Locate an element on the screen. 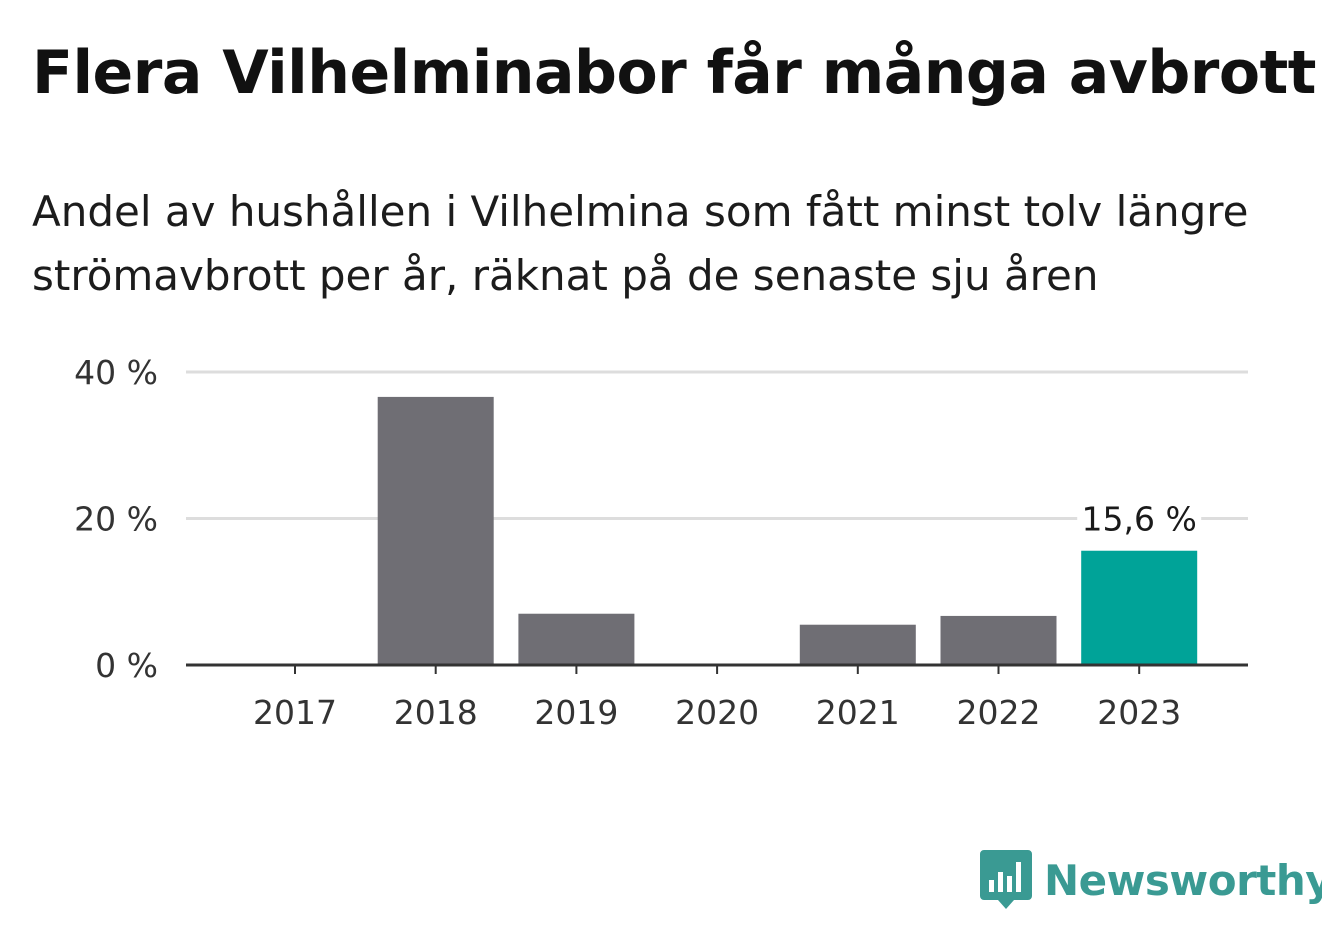 Image resolution: width=1322 pixels, height=939 pixels. x-tick-label: 2018 is located at coordinates (436, 712).